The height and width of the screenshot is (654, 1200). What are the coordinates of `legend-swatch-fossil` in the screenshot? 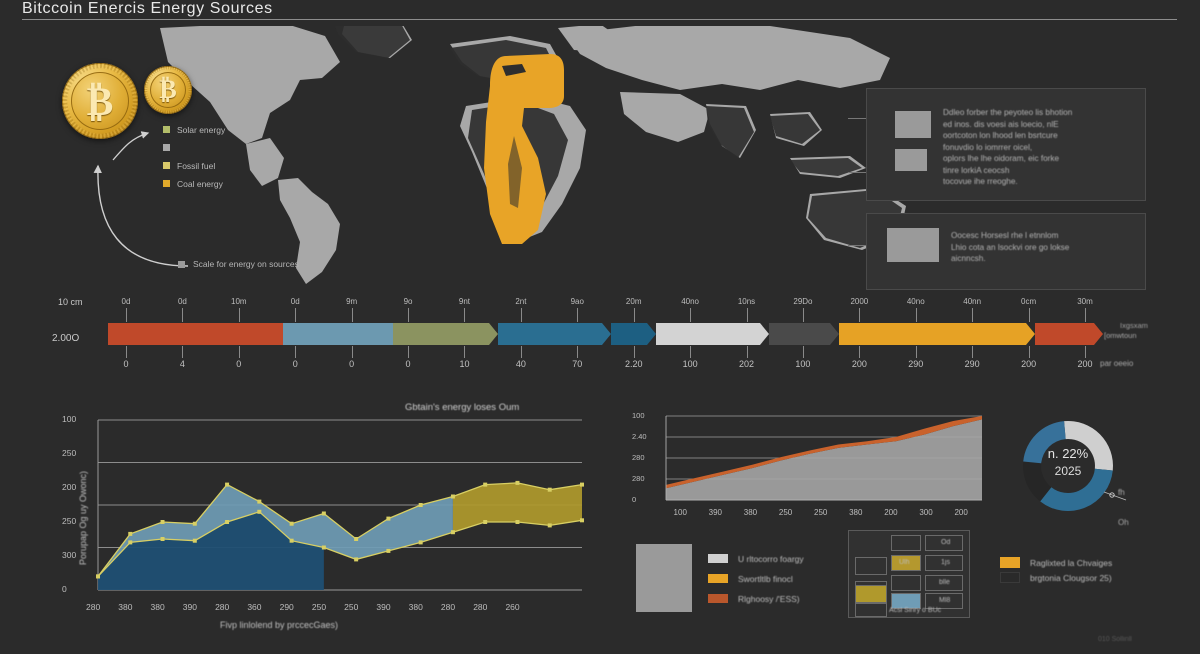 It's located at (166, 165).